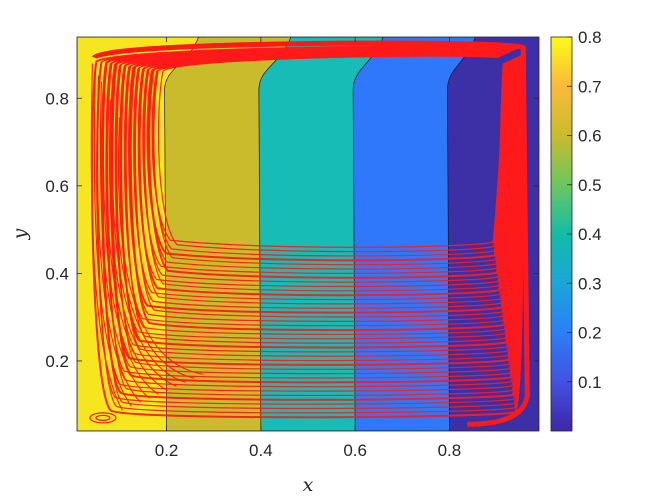  What do you see at coordinates (308, 485) in the screenshot?
I see `x-axis-label: x` at bounding box center [308, 485].